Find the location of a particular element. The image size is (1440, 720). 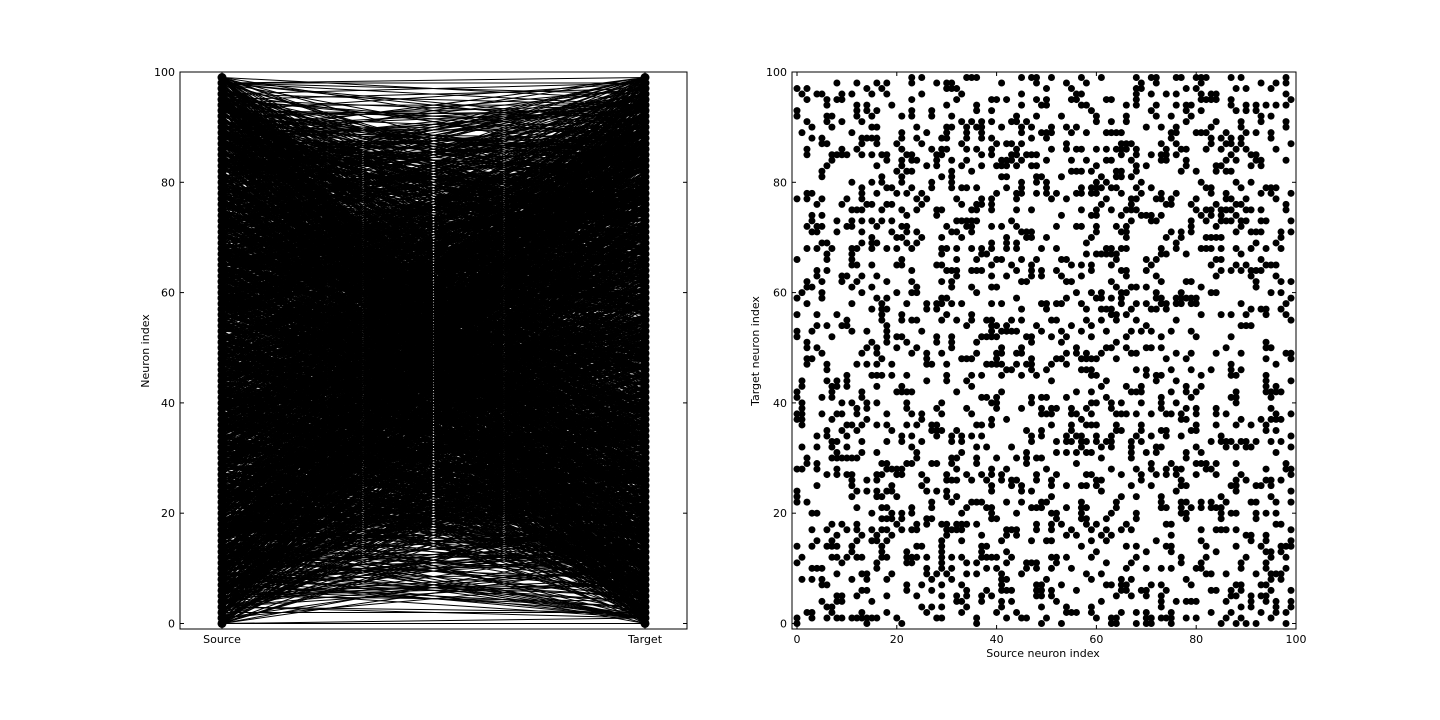

source-neuron-marker is located at coordinates (222, 78).